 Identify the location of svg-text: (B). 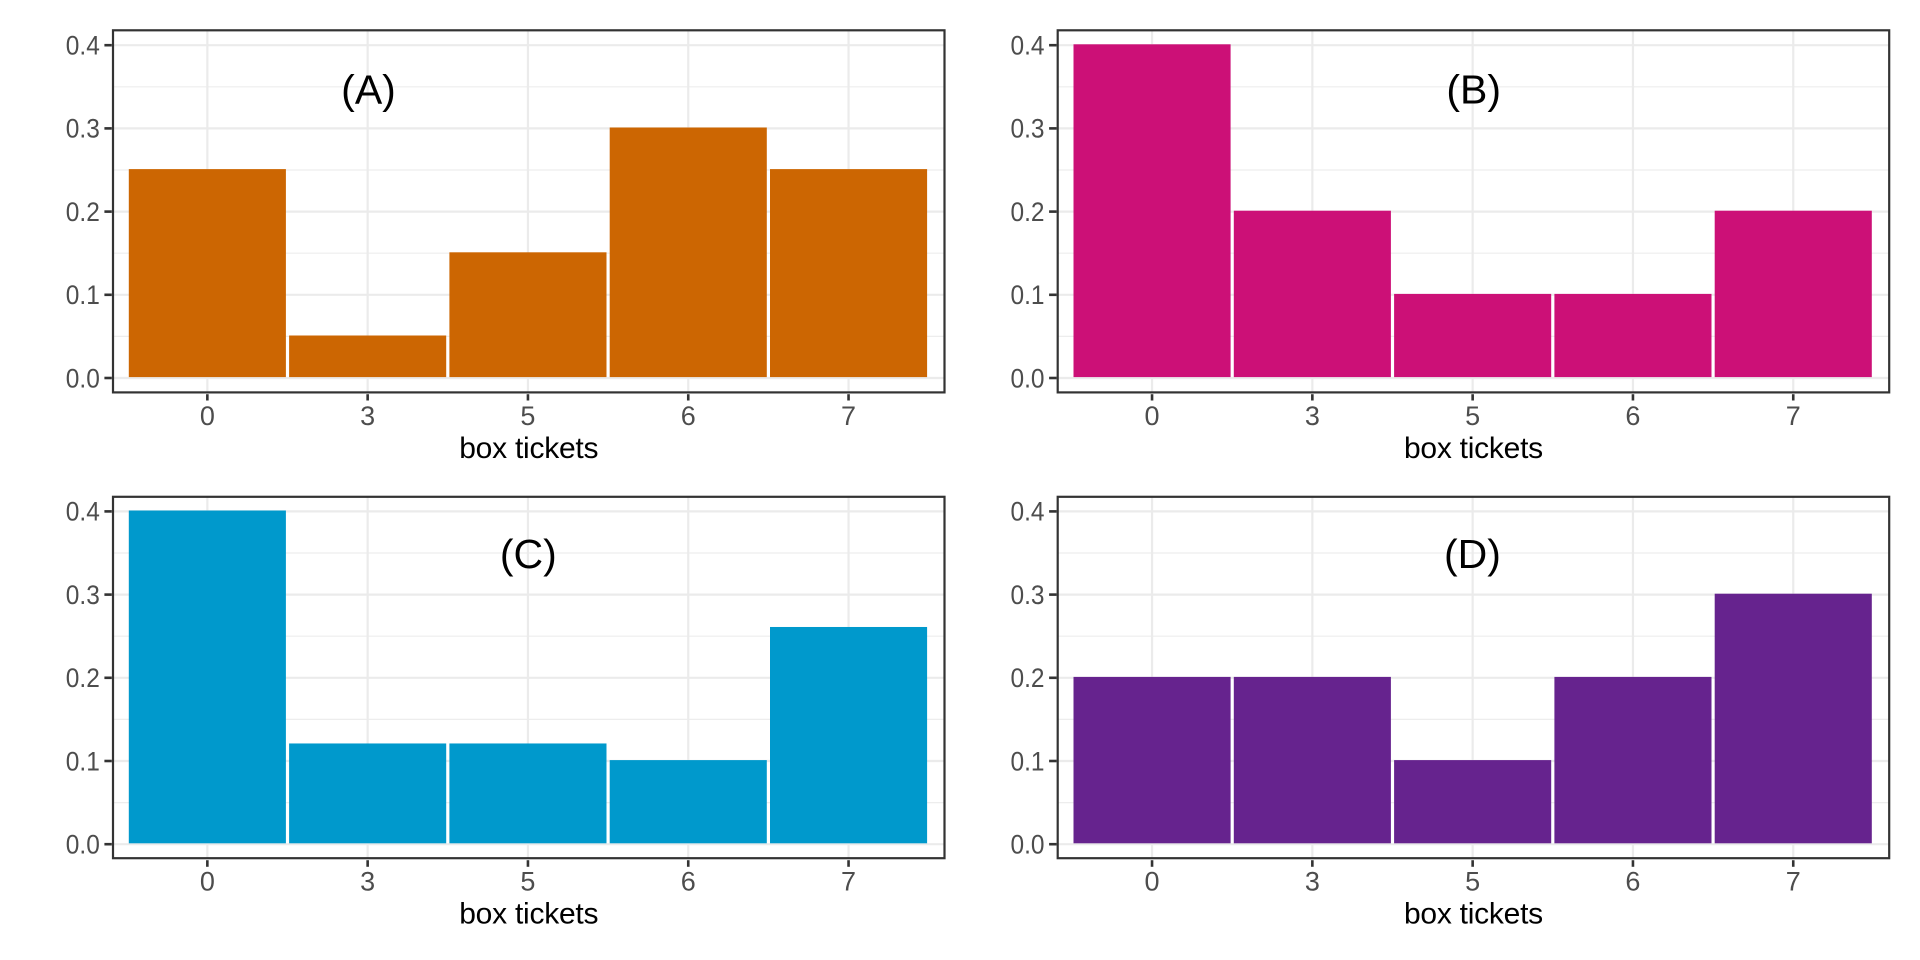
(1473, 90).